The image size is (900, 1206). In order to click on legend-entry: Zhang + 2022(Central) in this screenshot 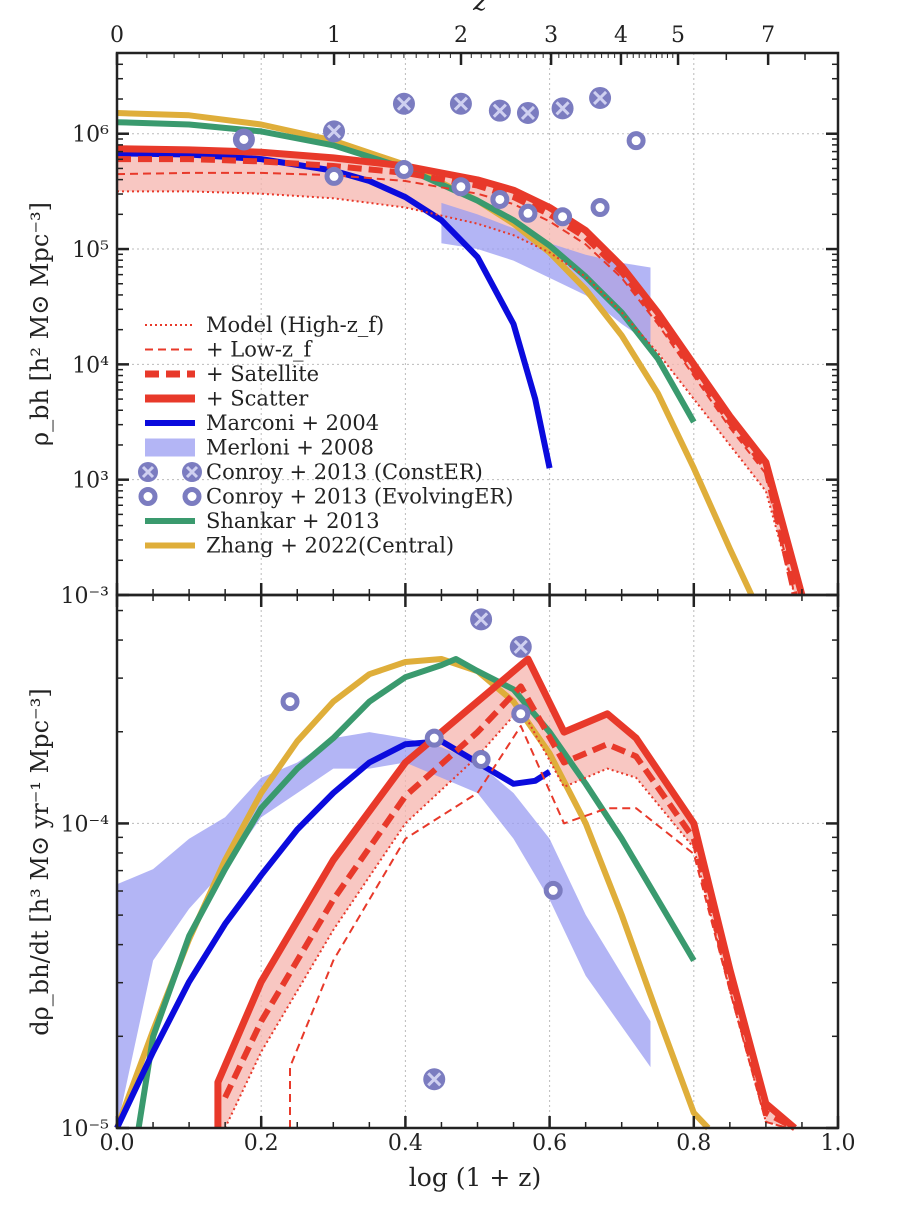, I will do `click(299, 546)`.